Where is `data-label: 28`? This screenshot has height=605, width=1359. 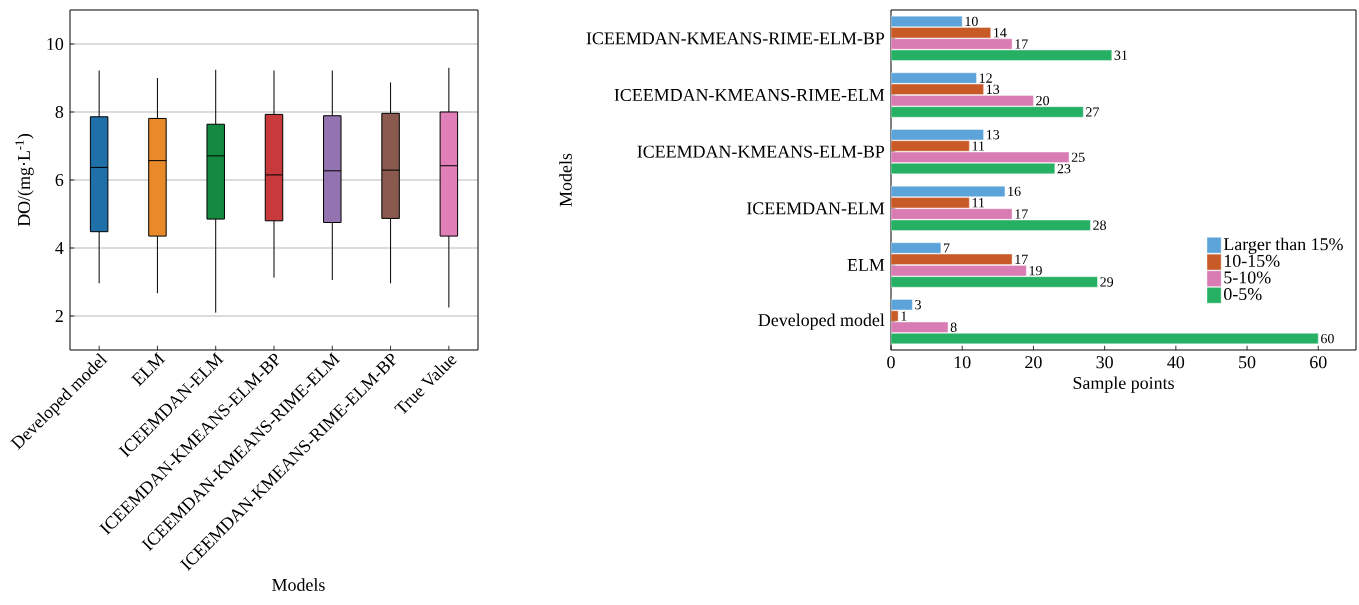 data-label: 28 is located at coordinates (1099, 225).